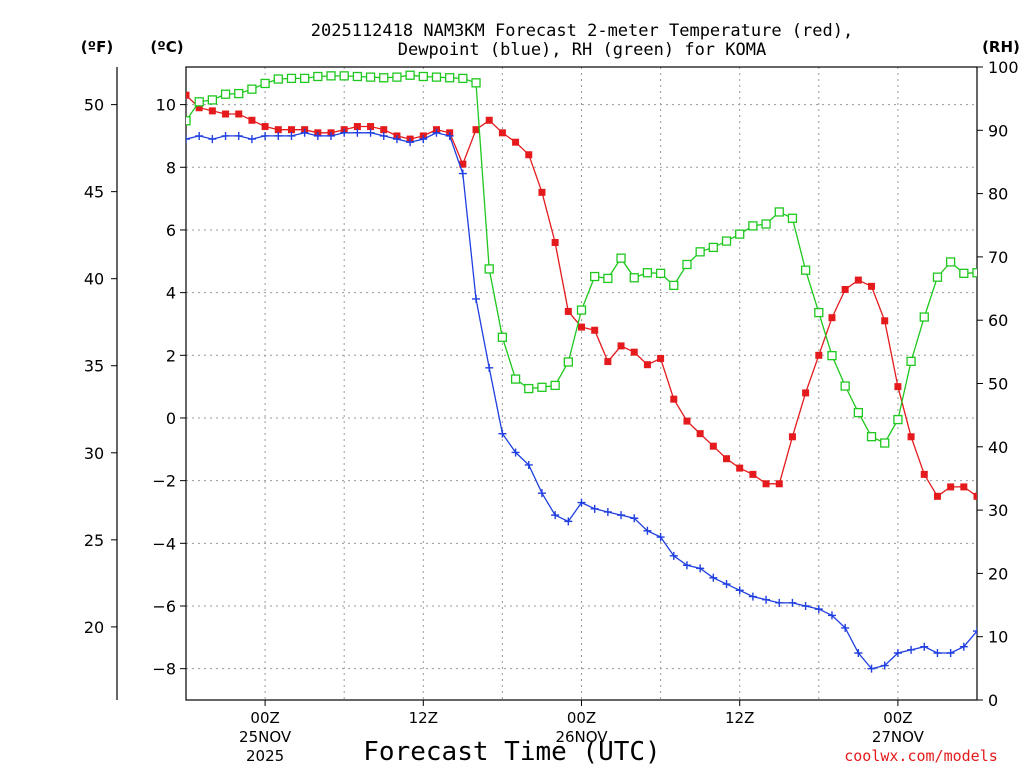 This screenshot has width=1024, height=768. What do you see at coordinates (94, 279) in the screenshot?
I see `fahrenheit-tick-label: 40` at bounding box center [94, 279].